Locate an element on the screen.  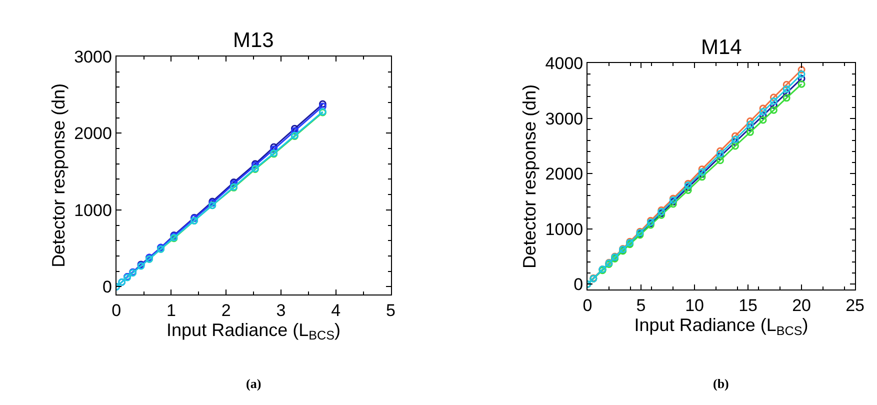
x-tick-label: 2 is located at coordinates (226, 310).